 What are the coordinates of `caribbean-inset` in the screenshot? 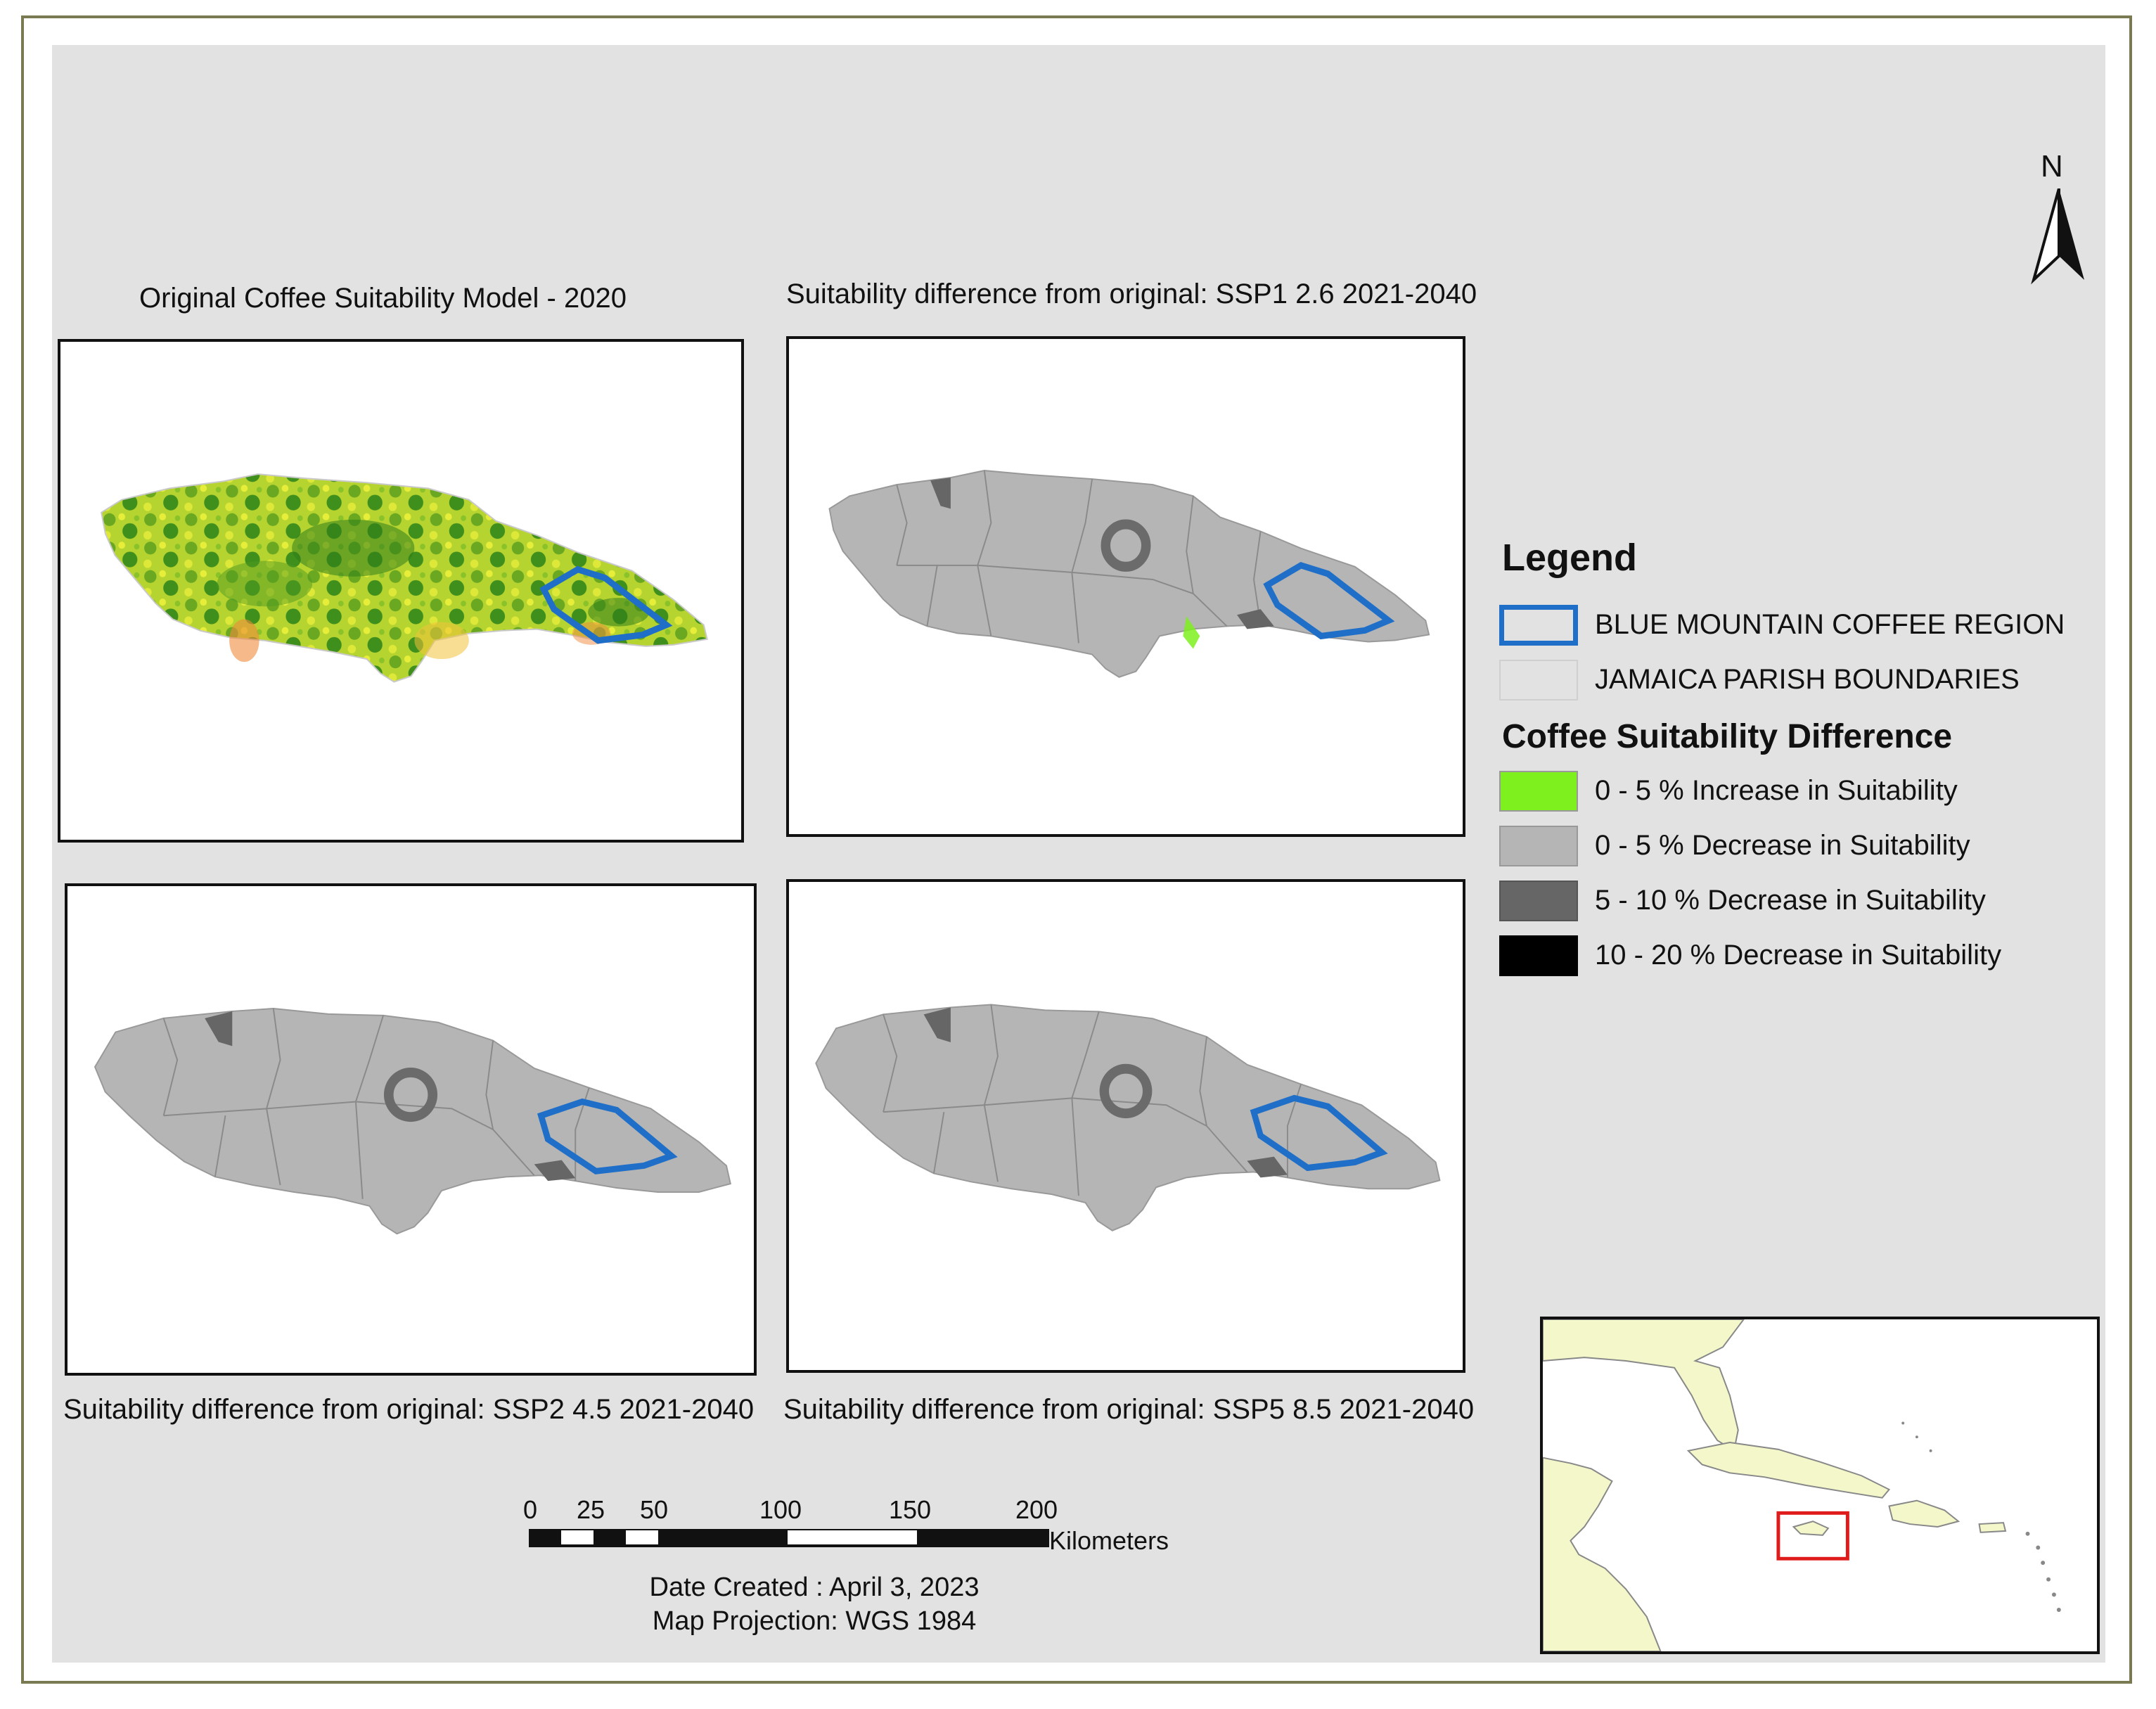 It's located at (1802, 1485).